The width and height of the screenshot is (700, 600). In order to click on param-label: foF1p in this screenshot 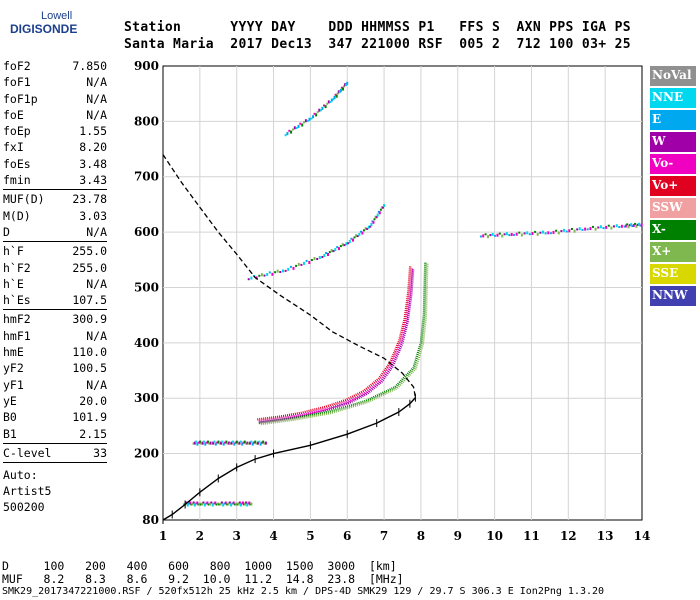, I will do `click(20, 98)`.